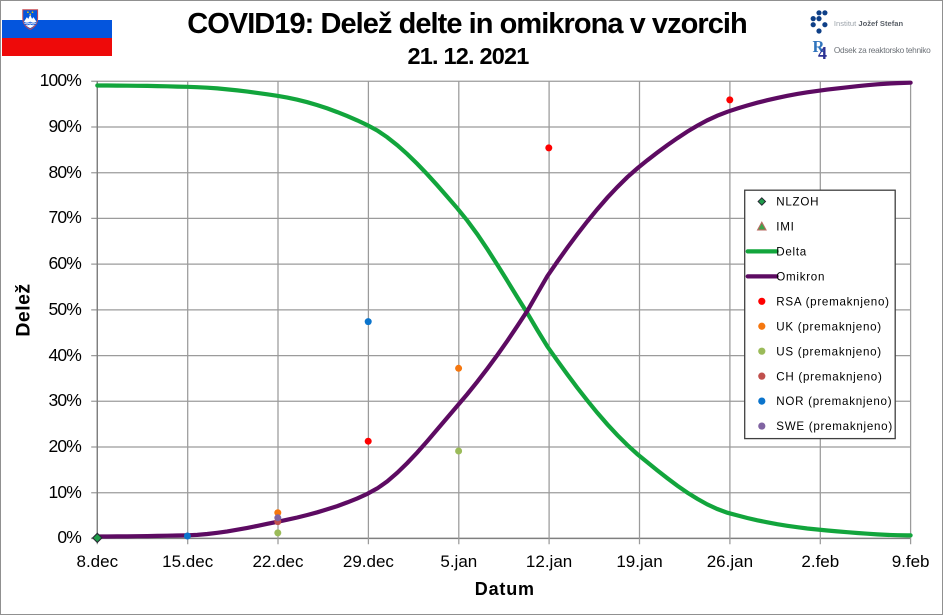  What do you see at coordinates (834, 401) in the screenshot?
I see `svg-text: NOR (premaknjeno)` at bounding box center [834, 401].